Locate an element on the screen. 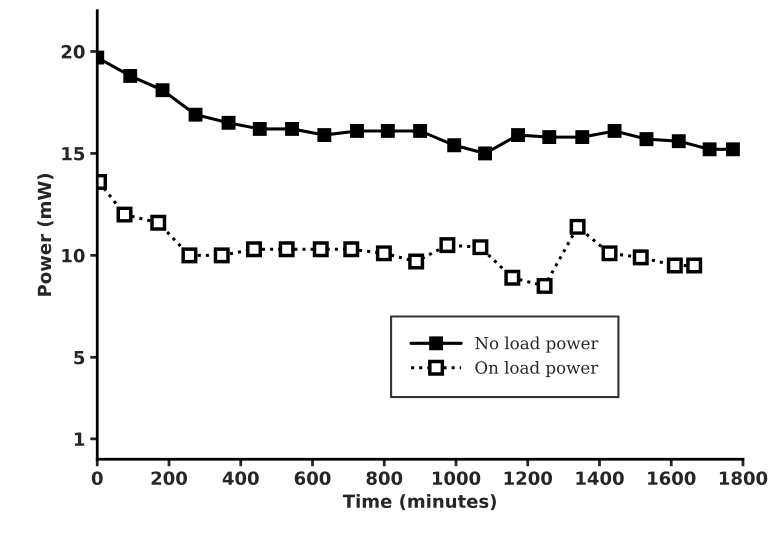  y-axis-title: Power (mW) is located at coordinates (45, 235).